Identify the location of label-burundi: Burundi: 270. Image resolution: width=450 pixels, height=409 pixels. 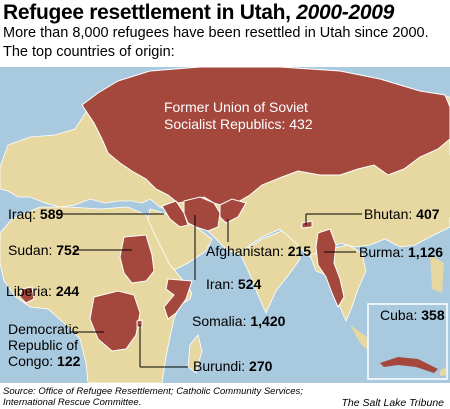
(233, 366).